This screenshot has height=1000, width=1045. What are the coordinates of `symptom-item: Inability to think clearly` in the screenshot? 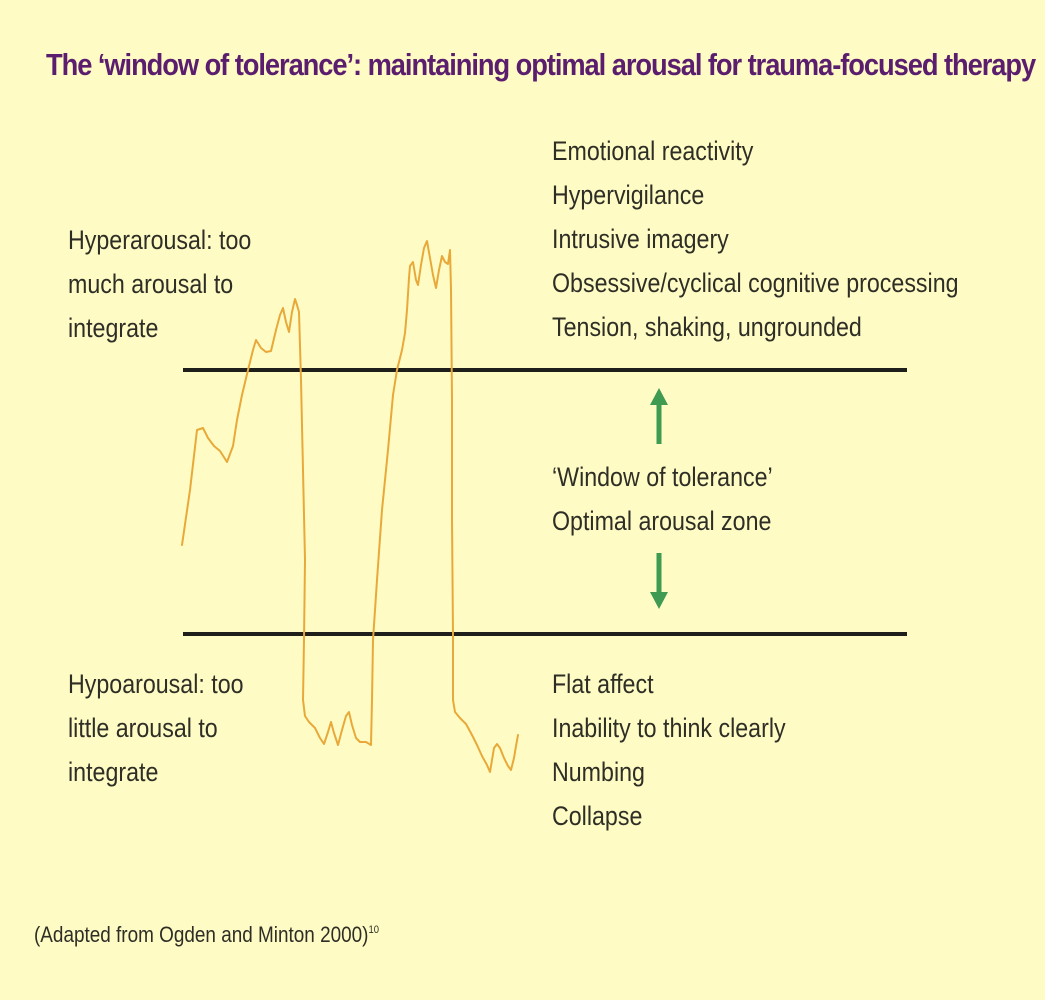 It's located at (669, 728).